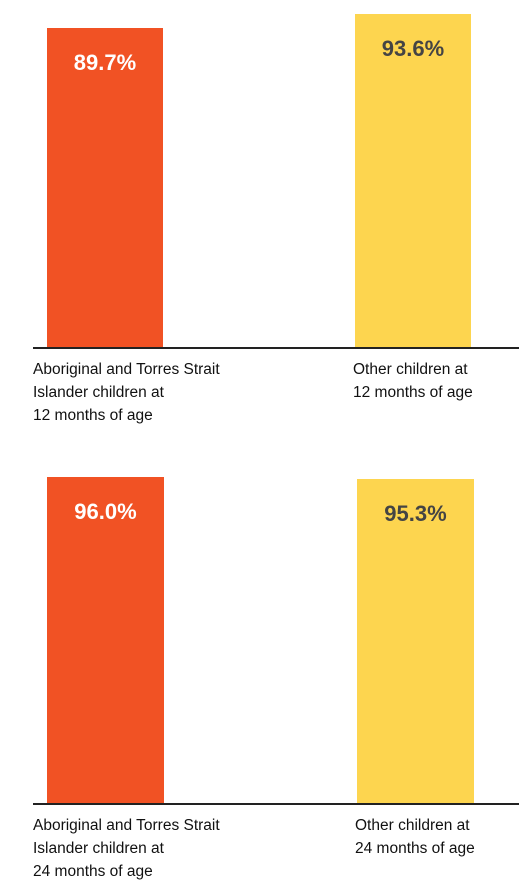  Describe the element at coordinates (413, 381) in the screenshot. I see `category-label: Other children at 12 months of age` at that location.